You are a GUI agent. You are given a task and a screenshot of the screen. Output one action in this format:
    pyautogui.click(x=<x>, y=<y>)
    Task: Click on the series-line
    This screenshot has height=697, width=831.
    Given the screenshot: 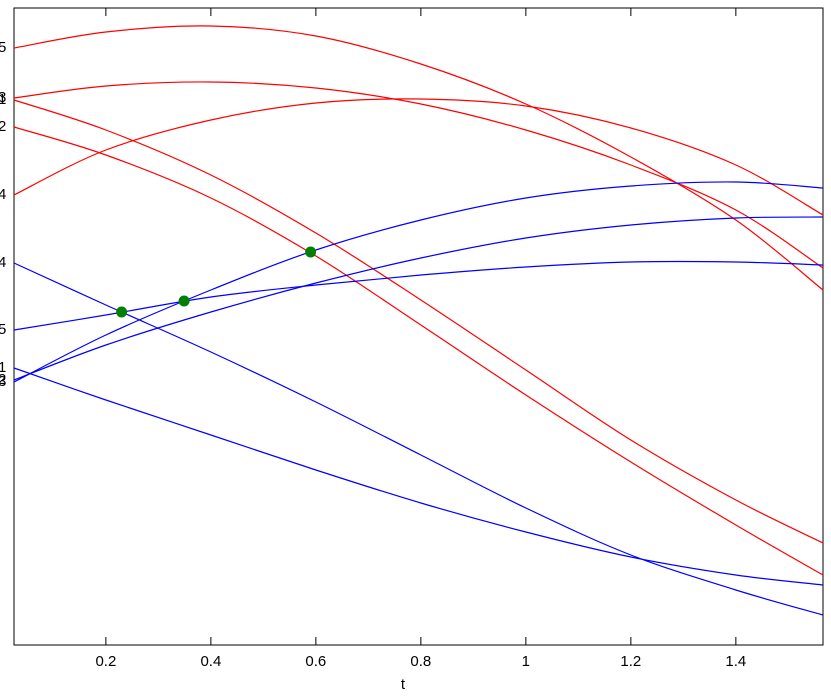 What is the action you would take?
    pyautogui.click(x=418, y=295)
    